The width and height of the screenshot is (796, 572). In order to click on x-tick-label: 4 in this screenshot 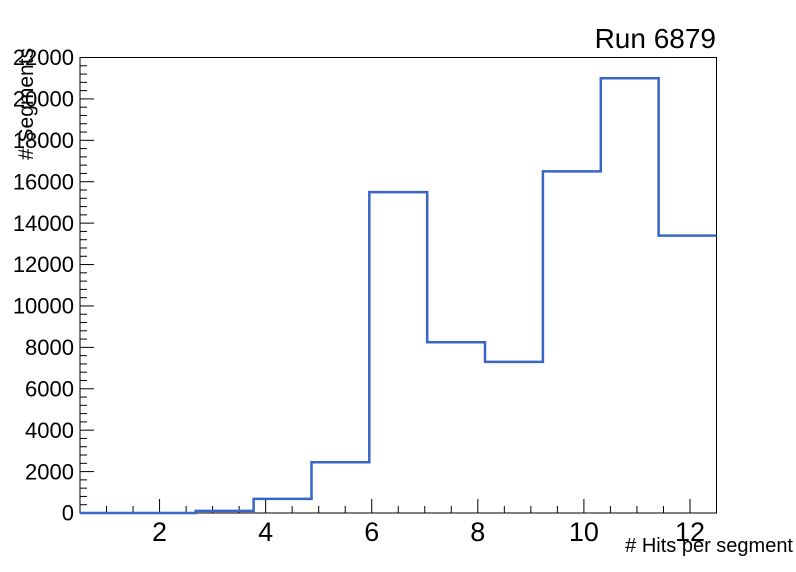, I will do `click(265, 532)`.